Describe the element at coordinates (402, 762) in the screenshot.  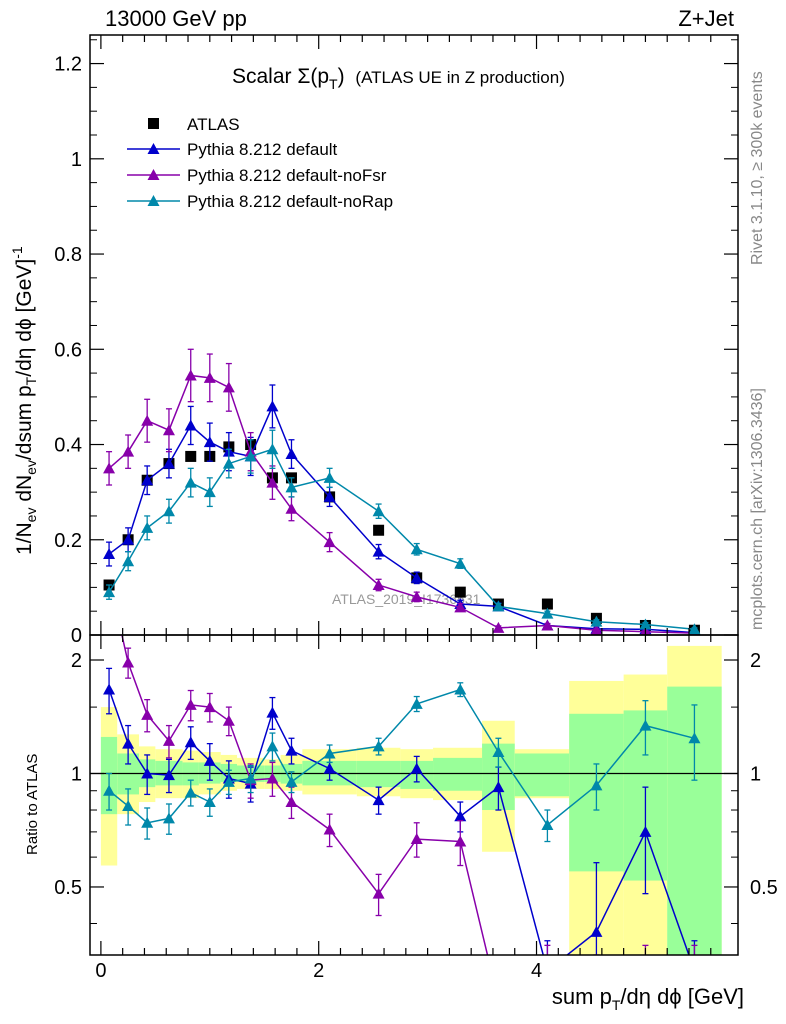
I see `ratio-series-norap` at that location.